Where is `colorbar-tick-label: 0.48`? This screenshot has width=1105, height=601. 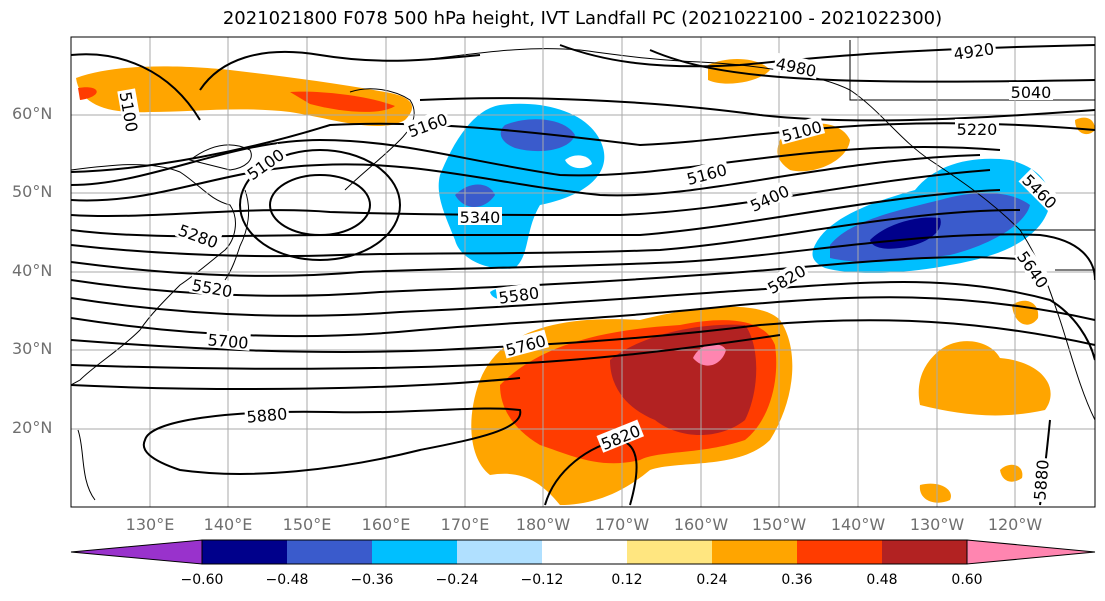 colorbar-tick-label: 0.48 is located at coordinates (882, 580).